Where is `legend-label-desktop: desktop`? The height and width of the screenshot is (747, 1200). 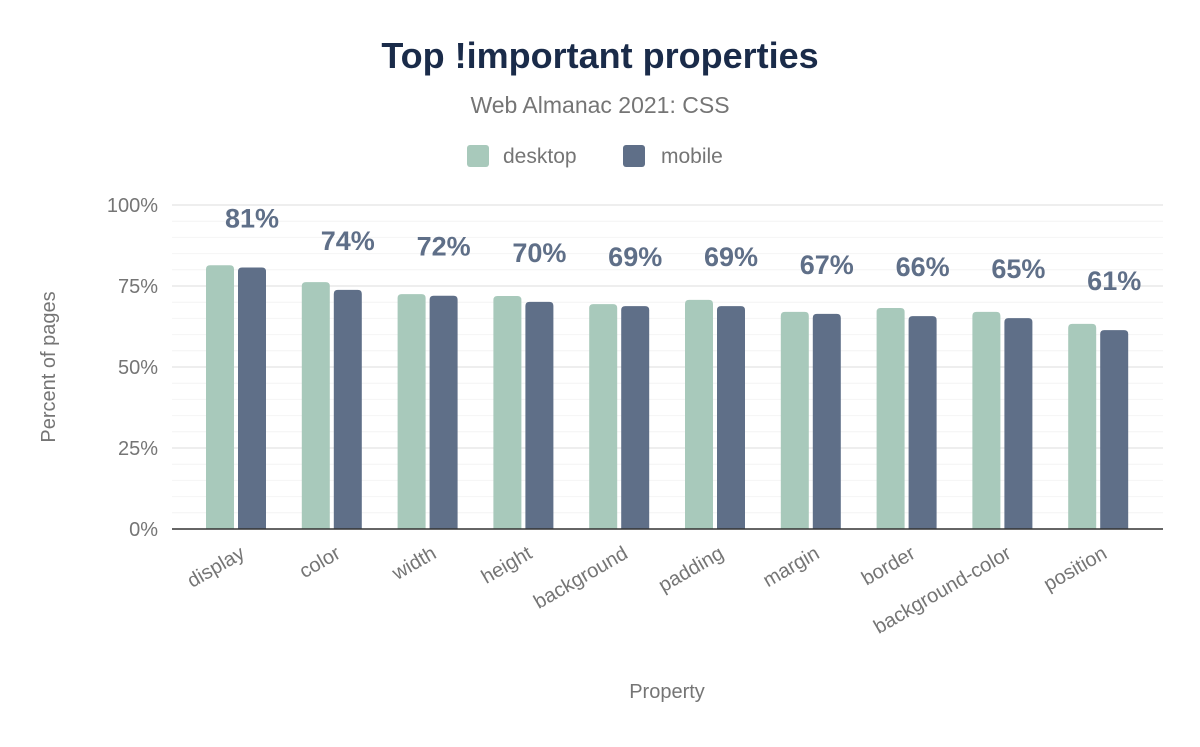
legend-label-desktop: desktop is located at coordinates (540, 156).